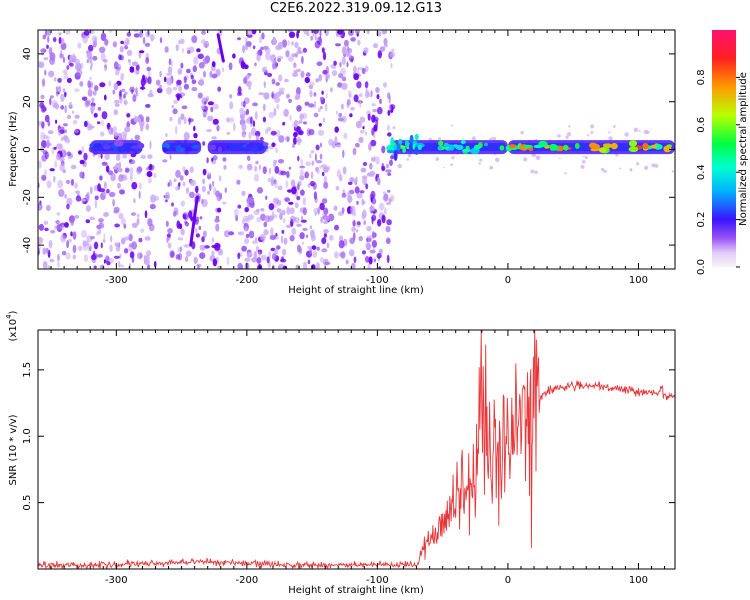  What do you see at coordinates (701, 172) in the screenshot?
I see `colorbar-tick-label: 0.4` at bounding box center [701, 172].